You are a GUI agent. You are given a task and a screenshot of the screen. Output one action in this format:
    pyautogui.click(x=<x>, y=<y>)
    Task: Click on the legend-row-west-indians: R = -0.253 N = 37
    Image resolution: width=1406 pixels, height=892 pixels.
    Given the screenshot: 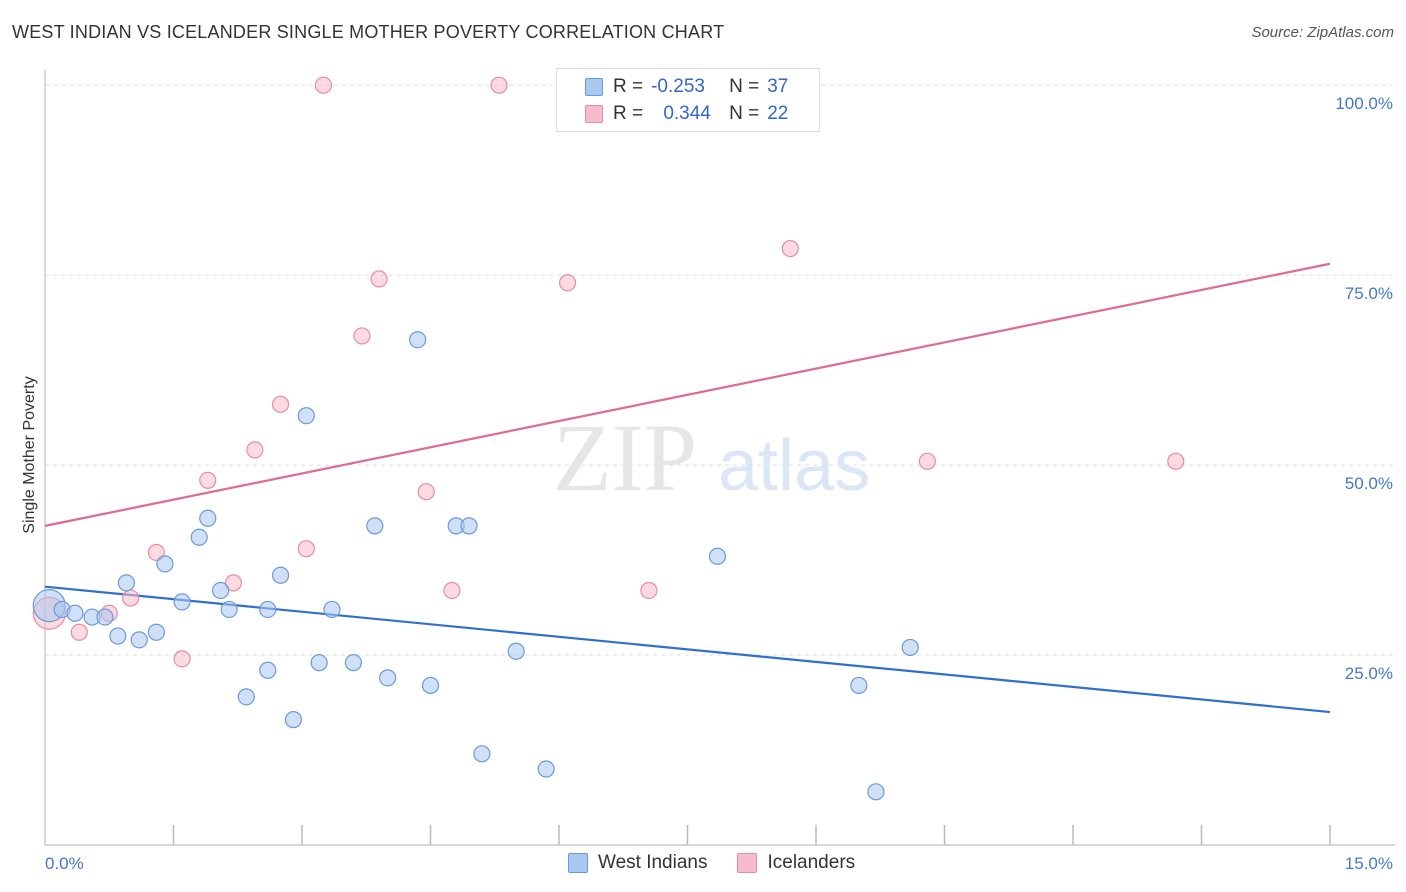 What is the action you would take?
    pyautogui.click(x=686, y=87)
    